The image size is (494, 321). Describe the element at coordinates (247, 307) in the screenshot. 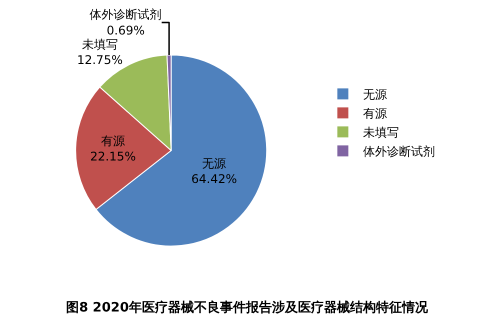

I see `text: 图8 2020年医疗器械不良事件报告涉及医疗器械结构特征情况` at that location.